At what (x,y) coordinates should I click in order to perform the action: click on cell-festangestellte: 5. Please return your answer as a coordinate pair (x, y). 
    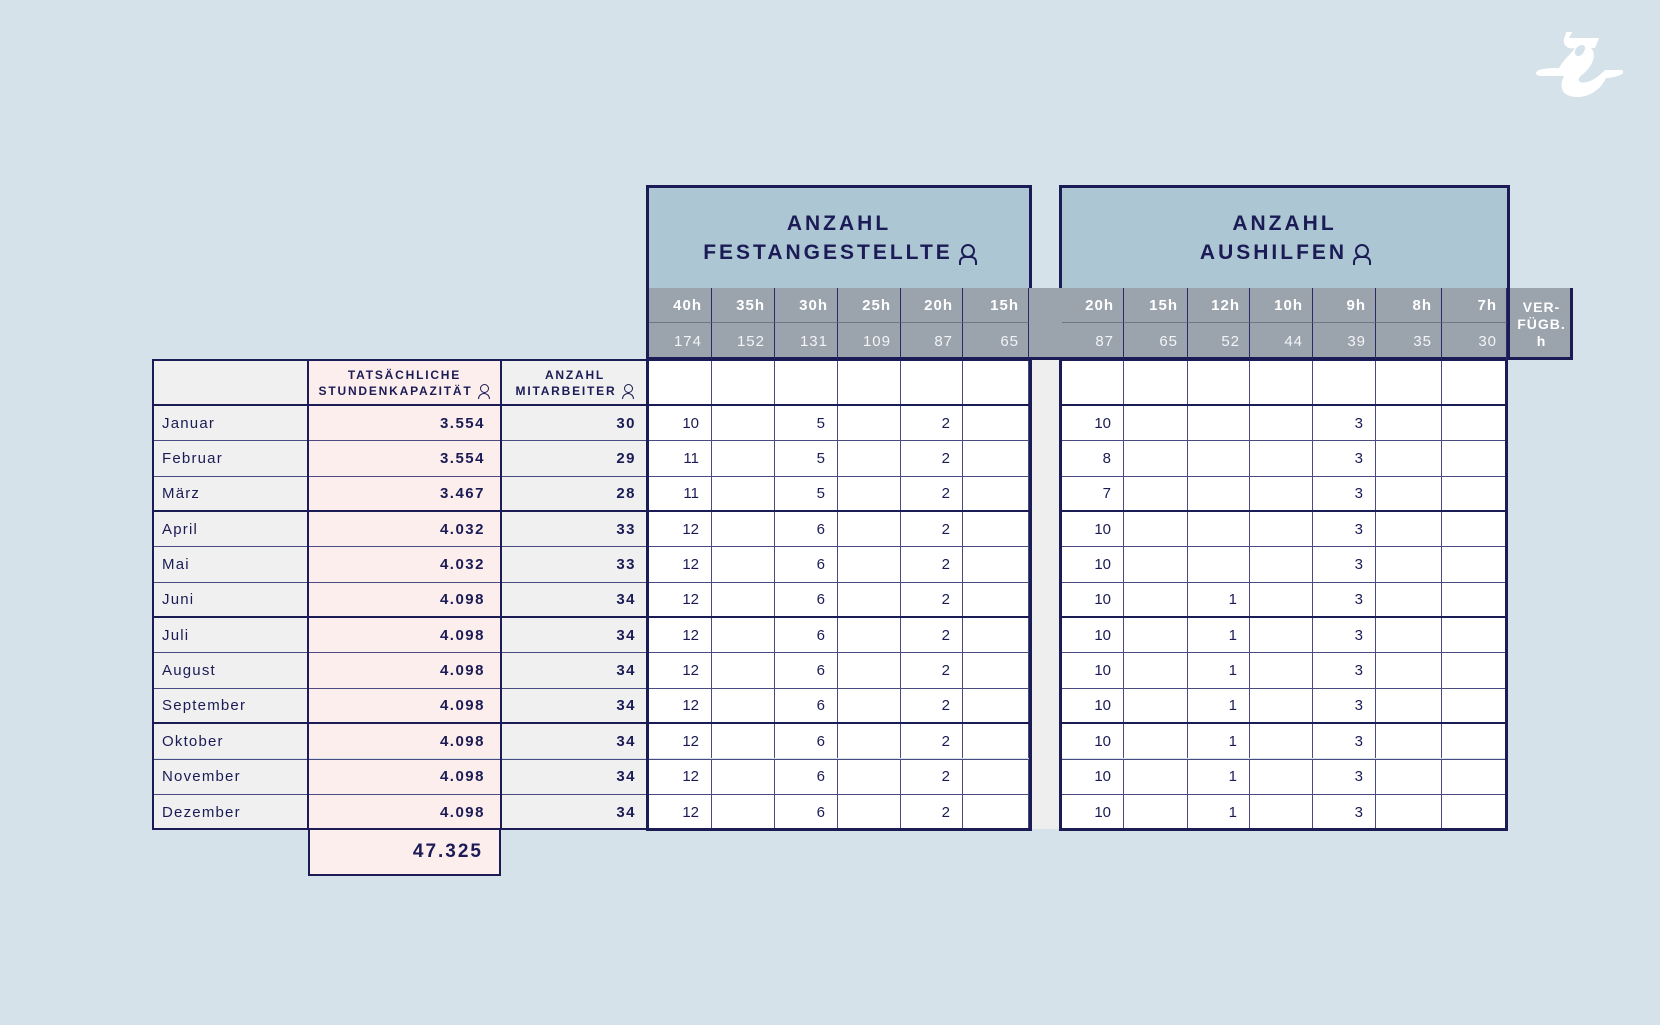
    Looking at the image, I should click on (806, 423).